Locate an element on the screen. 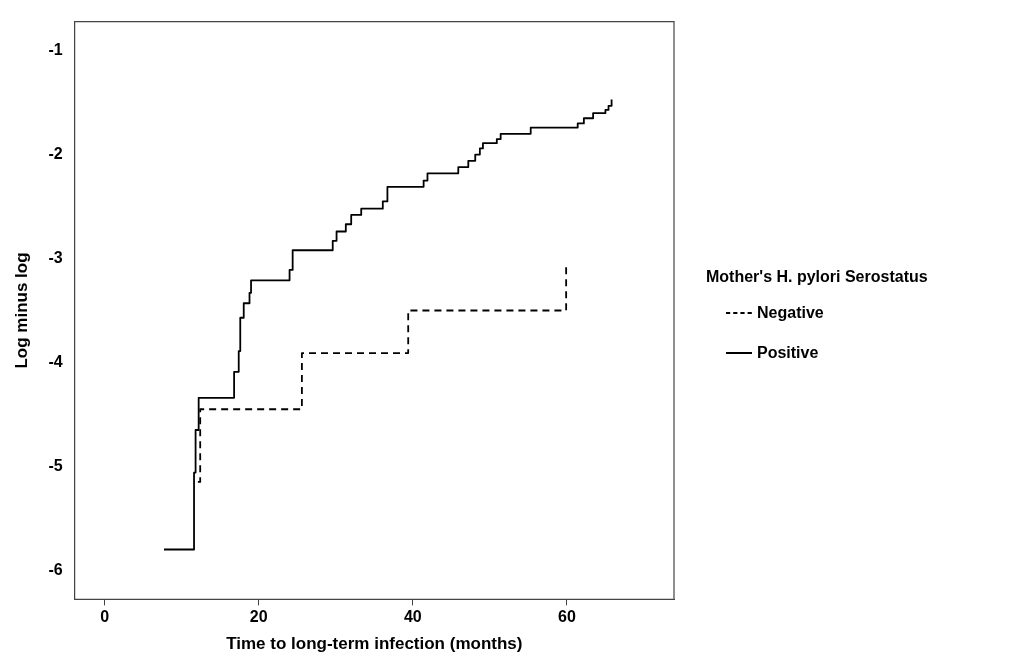 Image resolution: width=1031 pixels, height=669 pixels. legend-label: Negative is located at coordinates (790, 313).